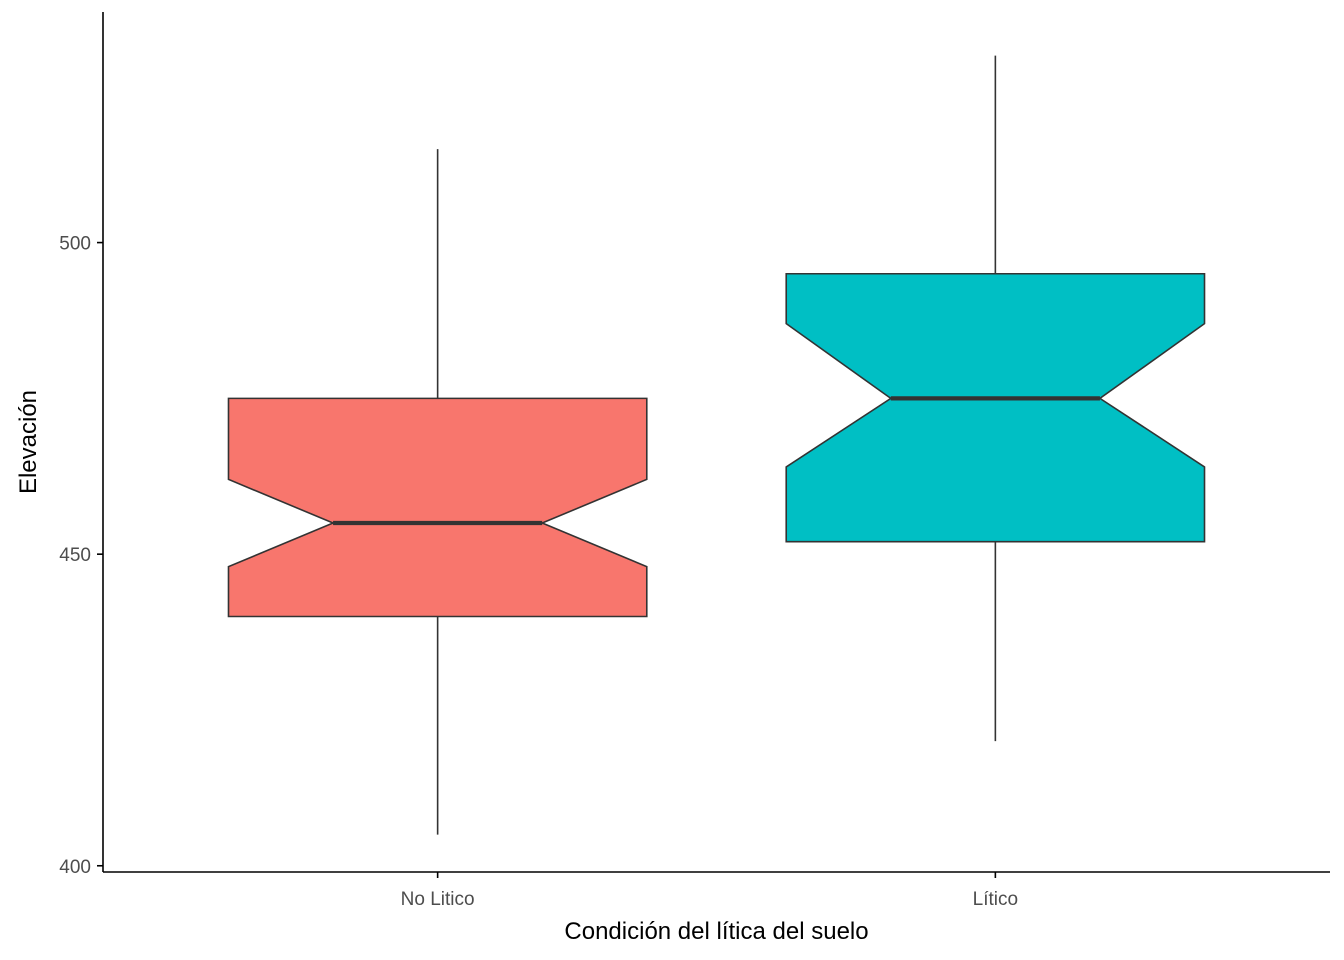  Describe the element at coordinates (995, 407) in the screenshot. I see `box-2-body` at that location.